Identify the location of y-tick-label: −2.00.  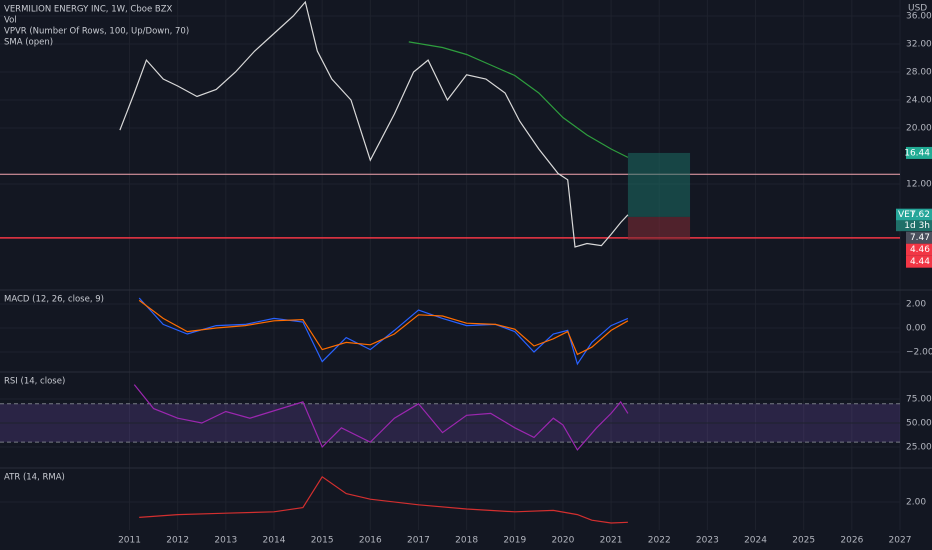
(919, 352).